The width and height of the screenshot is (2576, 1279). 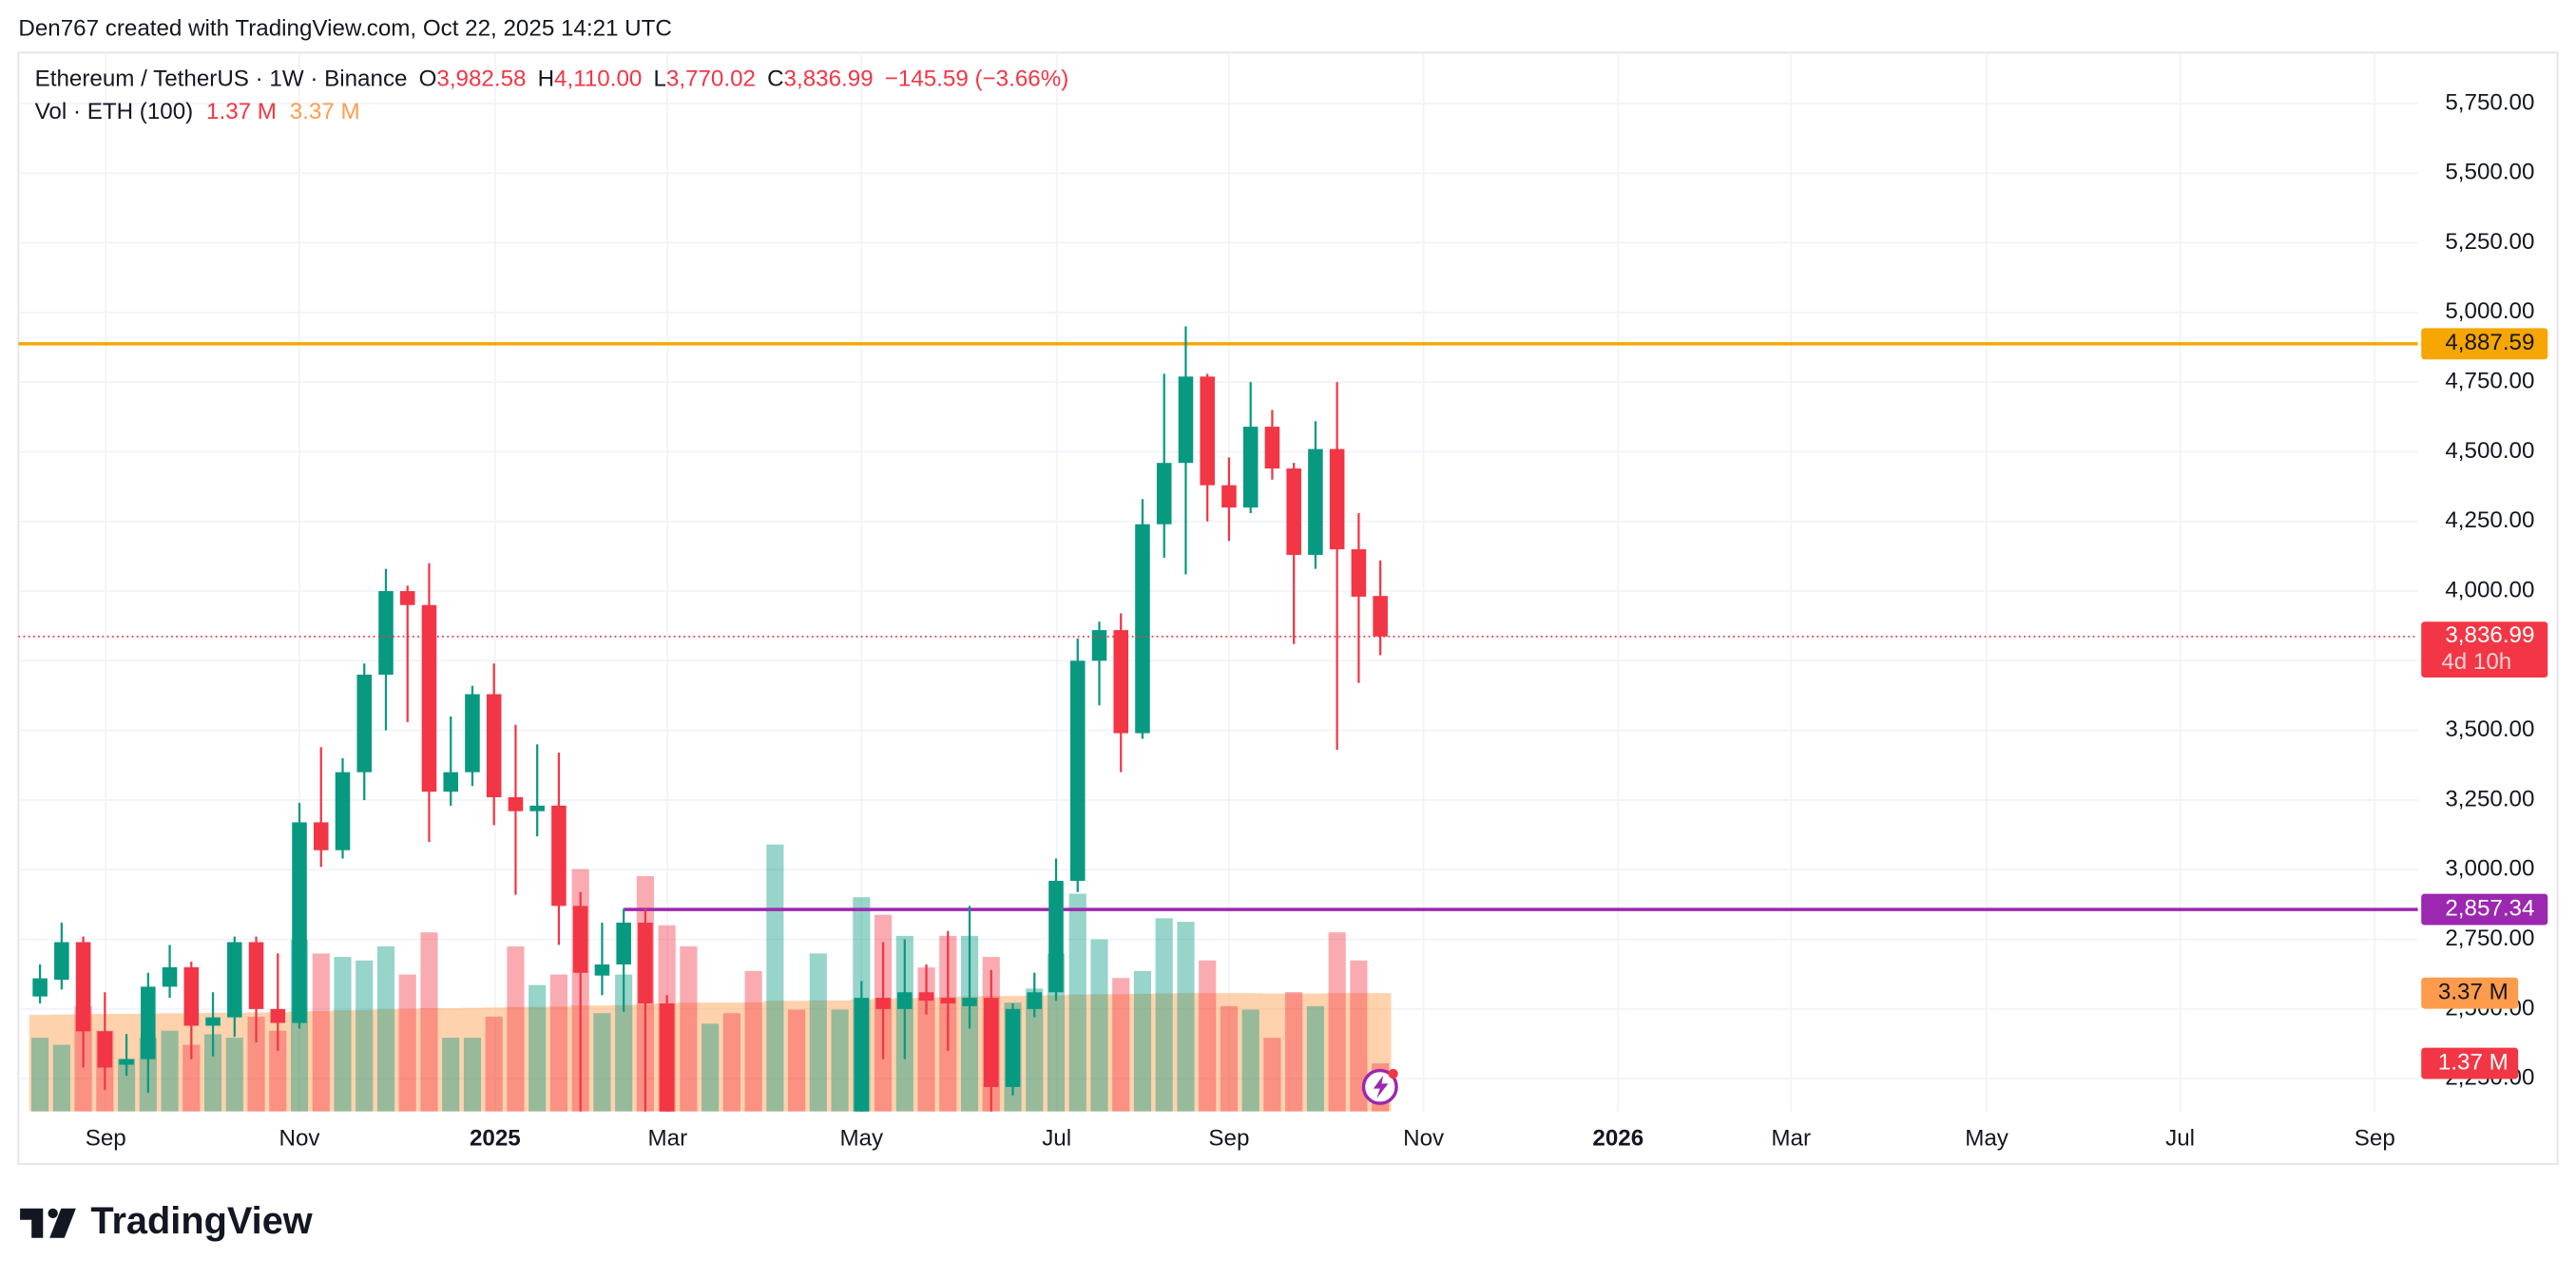 I want to click on last-price-tag, so click(x=2484, y=649).